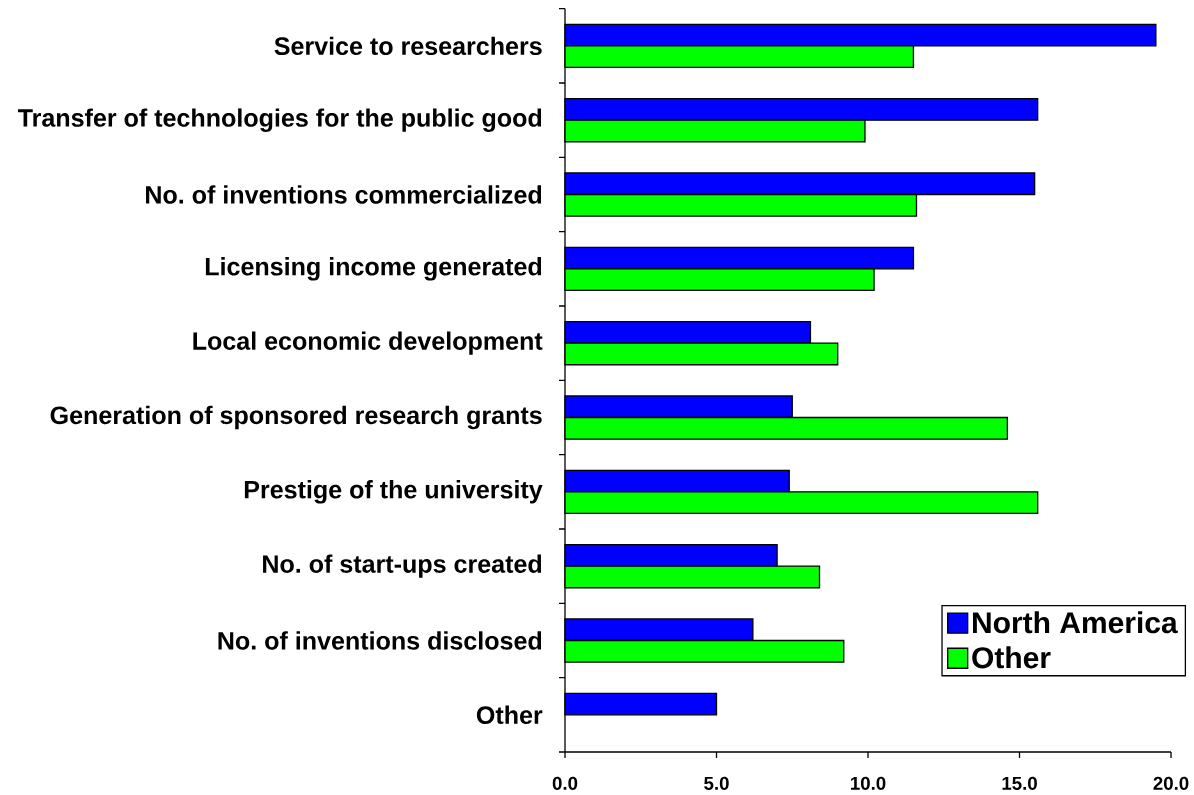 This screenshot has width=1194, height=795. Describe the element at coordinates (1011, 657) in the screenshot. I see `legend-label: Other` at that location.